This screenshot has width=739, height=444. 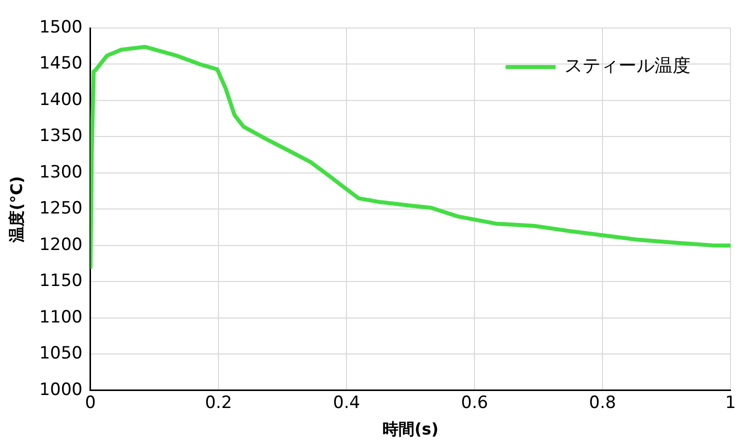 What do you see at coordinates (410, 429) in the screenshot?
I see `x-axis-title: 時間(s)` at bounding box center [410, 429].